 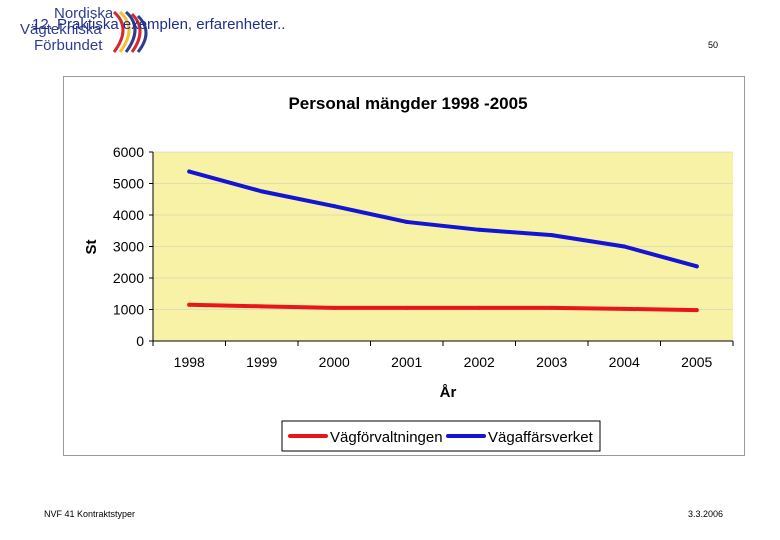 What do you see at coordinates (128, 247) in the screenshot?
I see `y-tick-label: 3000` at bounding box center [128, 247].